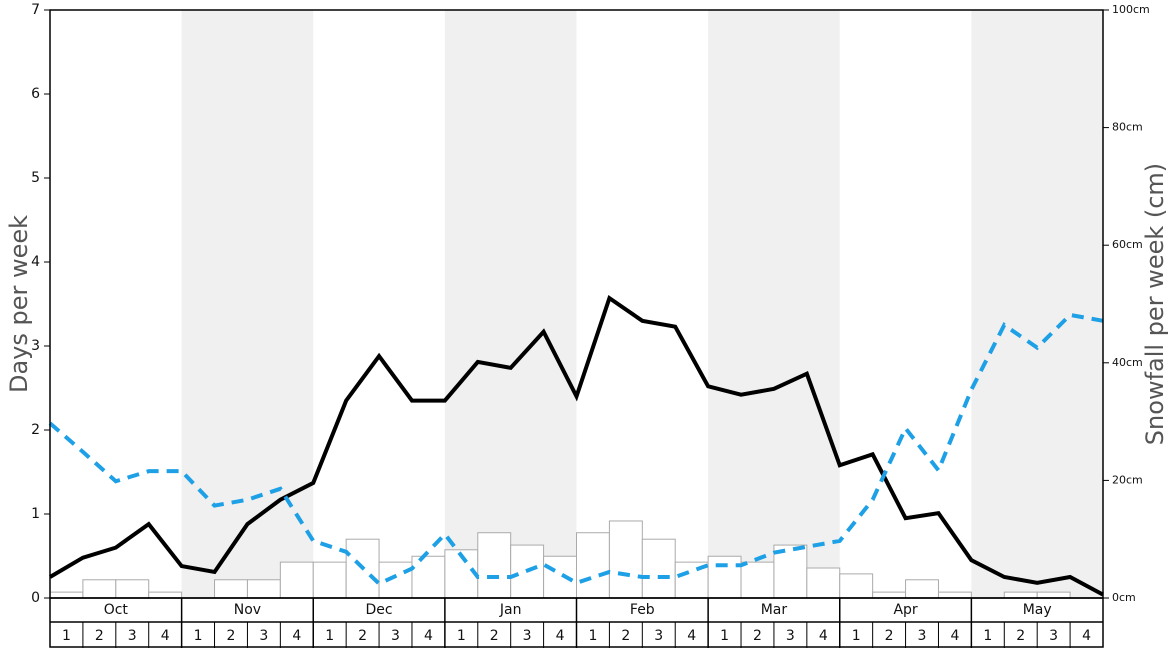 Image resolution: width=1168 pixels, height=648 pixels. Describe the element at coordinates (19, 304) in the screenshot. I see `y-axis-label: Days per week` at that location.